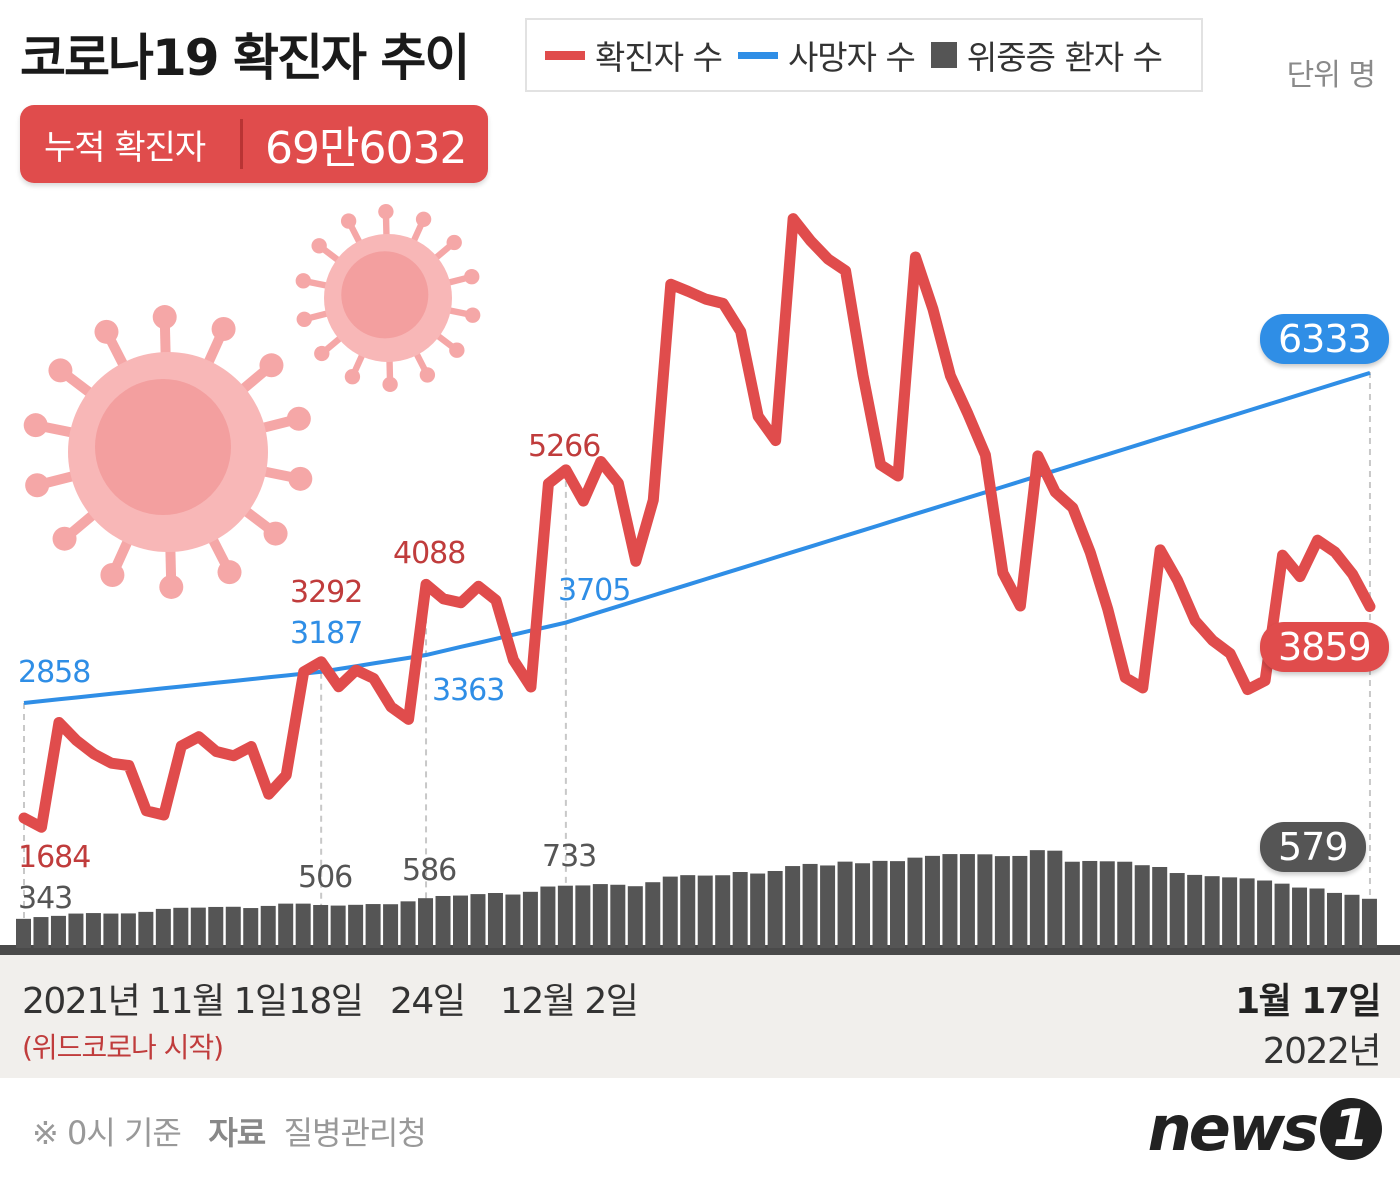 The width and height of the screenshot is (1400, 1181). Describe the element at coordinates (325, 877) in the screenshot. I see `label-severe-nov18: 506` at that location.